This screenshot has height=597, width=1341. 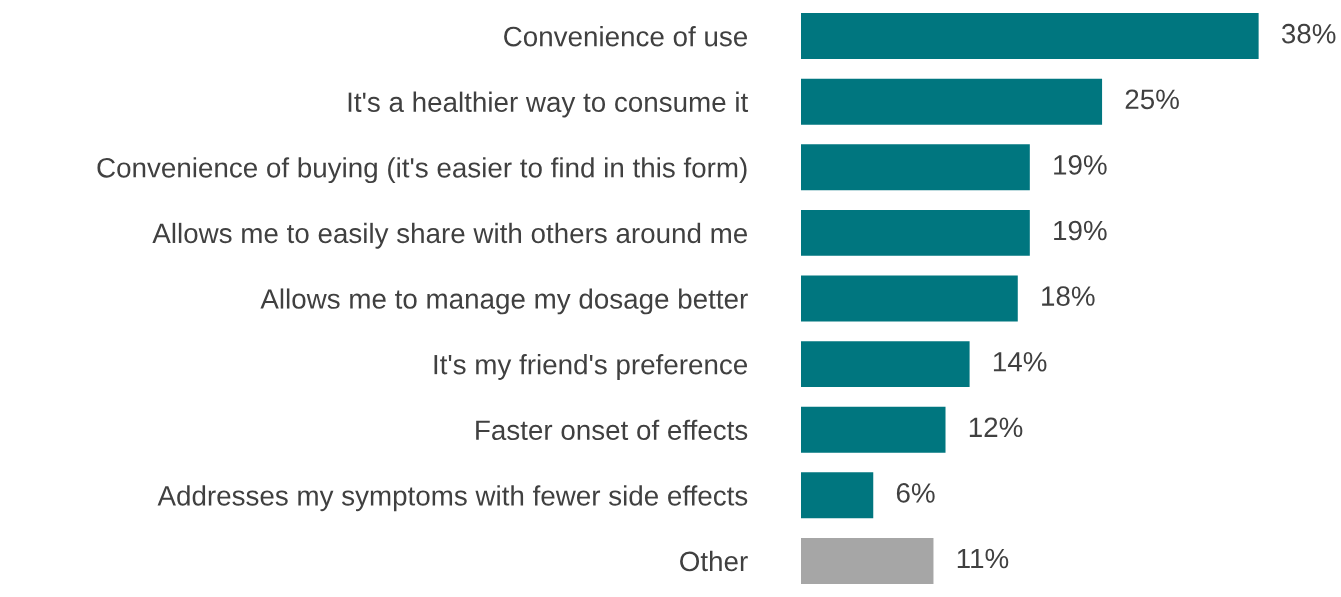 What do you see at coordinates (1152, 99) in the screenshot?
I see `data-label: 25%` at bounding box center [1152, 99].